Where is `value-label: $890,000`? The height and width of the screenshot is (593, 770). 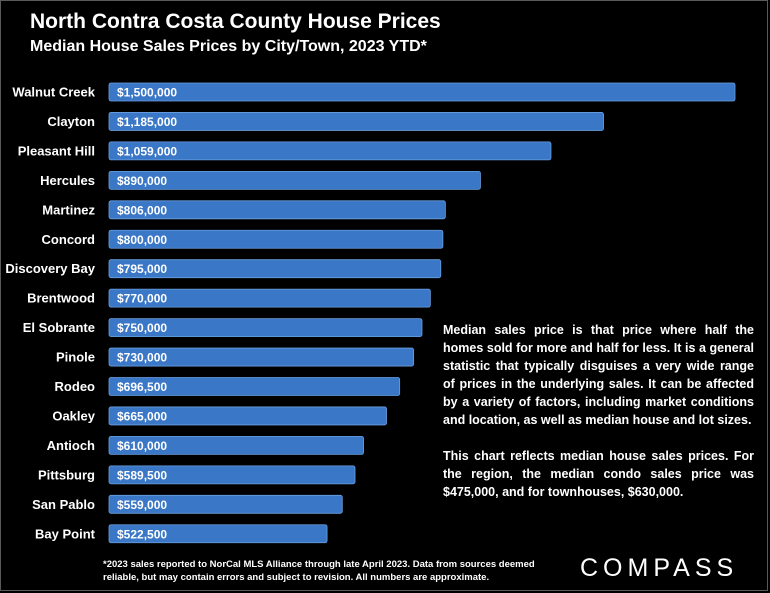 value-label: $890,000 is located at coordinates (142, 181).